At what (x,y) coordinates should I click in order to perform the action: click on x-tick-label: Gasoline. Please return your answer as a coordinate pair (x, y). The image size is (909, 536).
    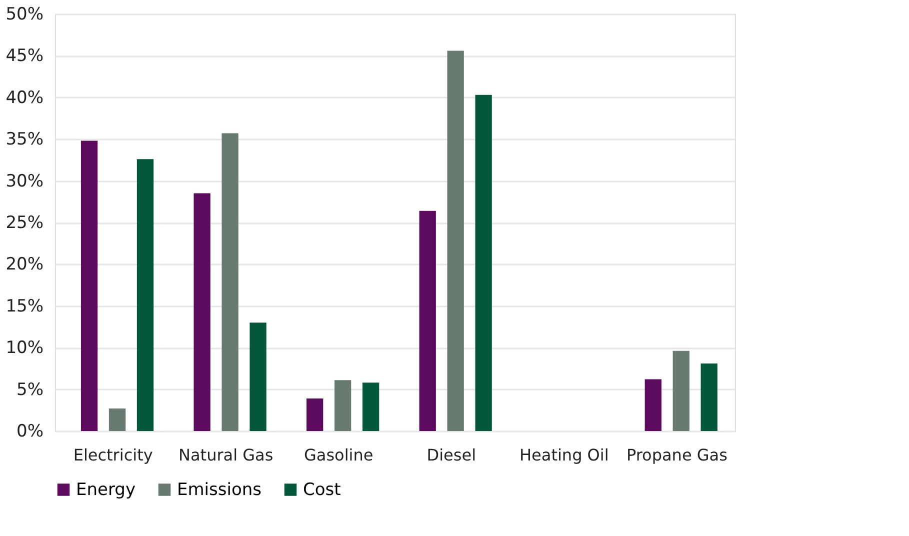
    Looking at the image, I should click on (339, 455).